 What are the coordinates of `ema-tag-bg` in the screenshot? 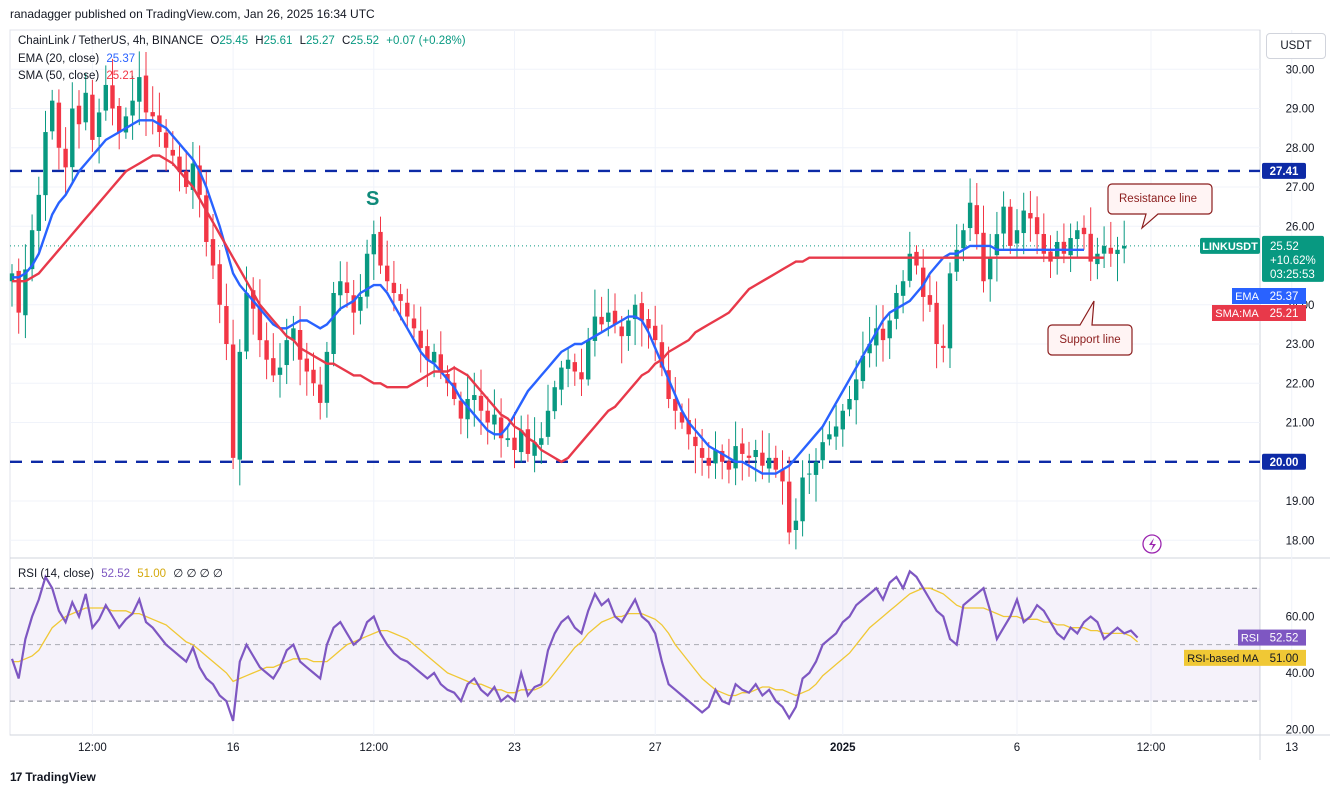 It's located at (1247, 296).